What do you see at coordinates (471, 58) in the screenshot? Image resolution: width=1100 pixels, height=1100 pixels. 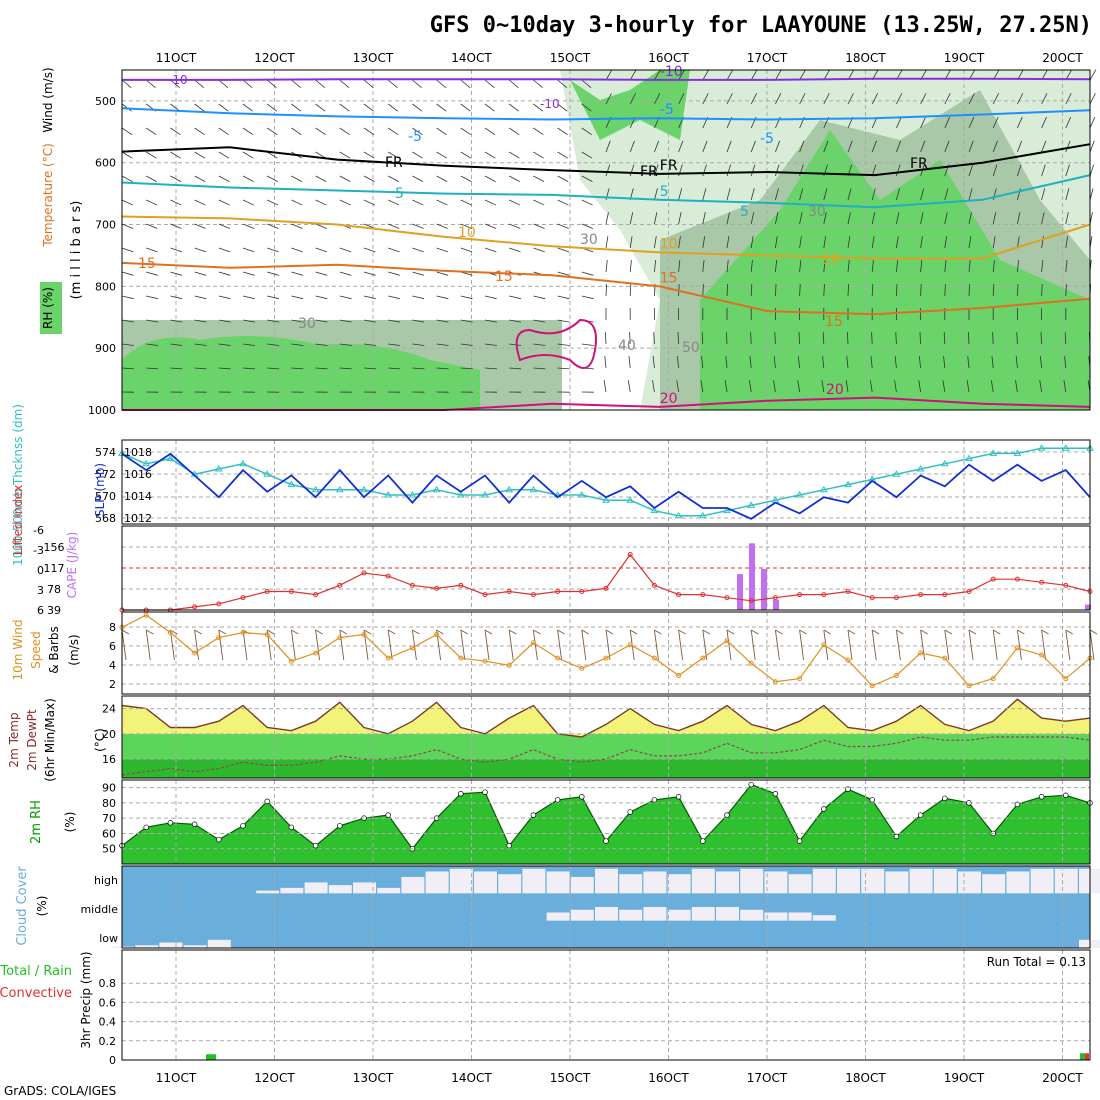 I see `time-label-top: 14OCT` at bounding box center [471, 58].